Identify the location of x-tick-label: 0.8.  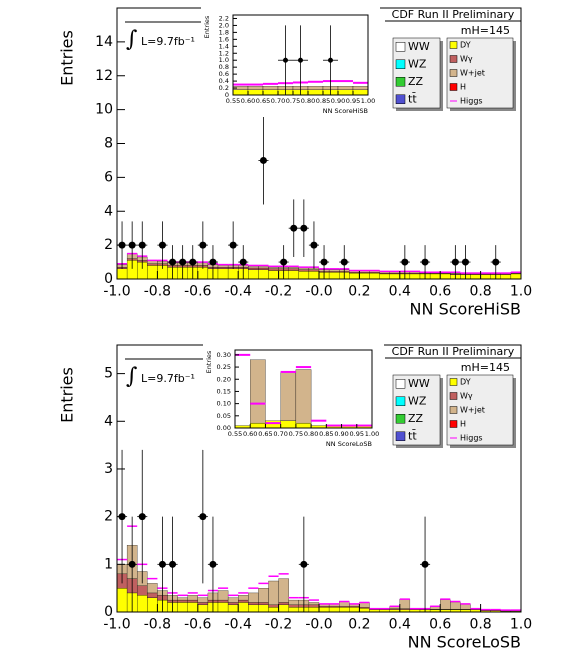
(480, 625).